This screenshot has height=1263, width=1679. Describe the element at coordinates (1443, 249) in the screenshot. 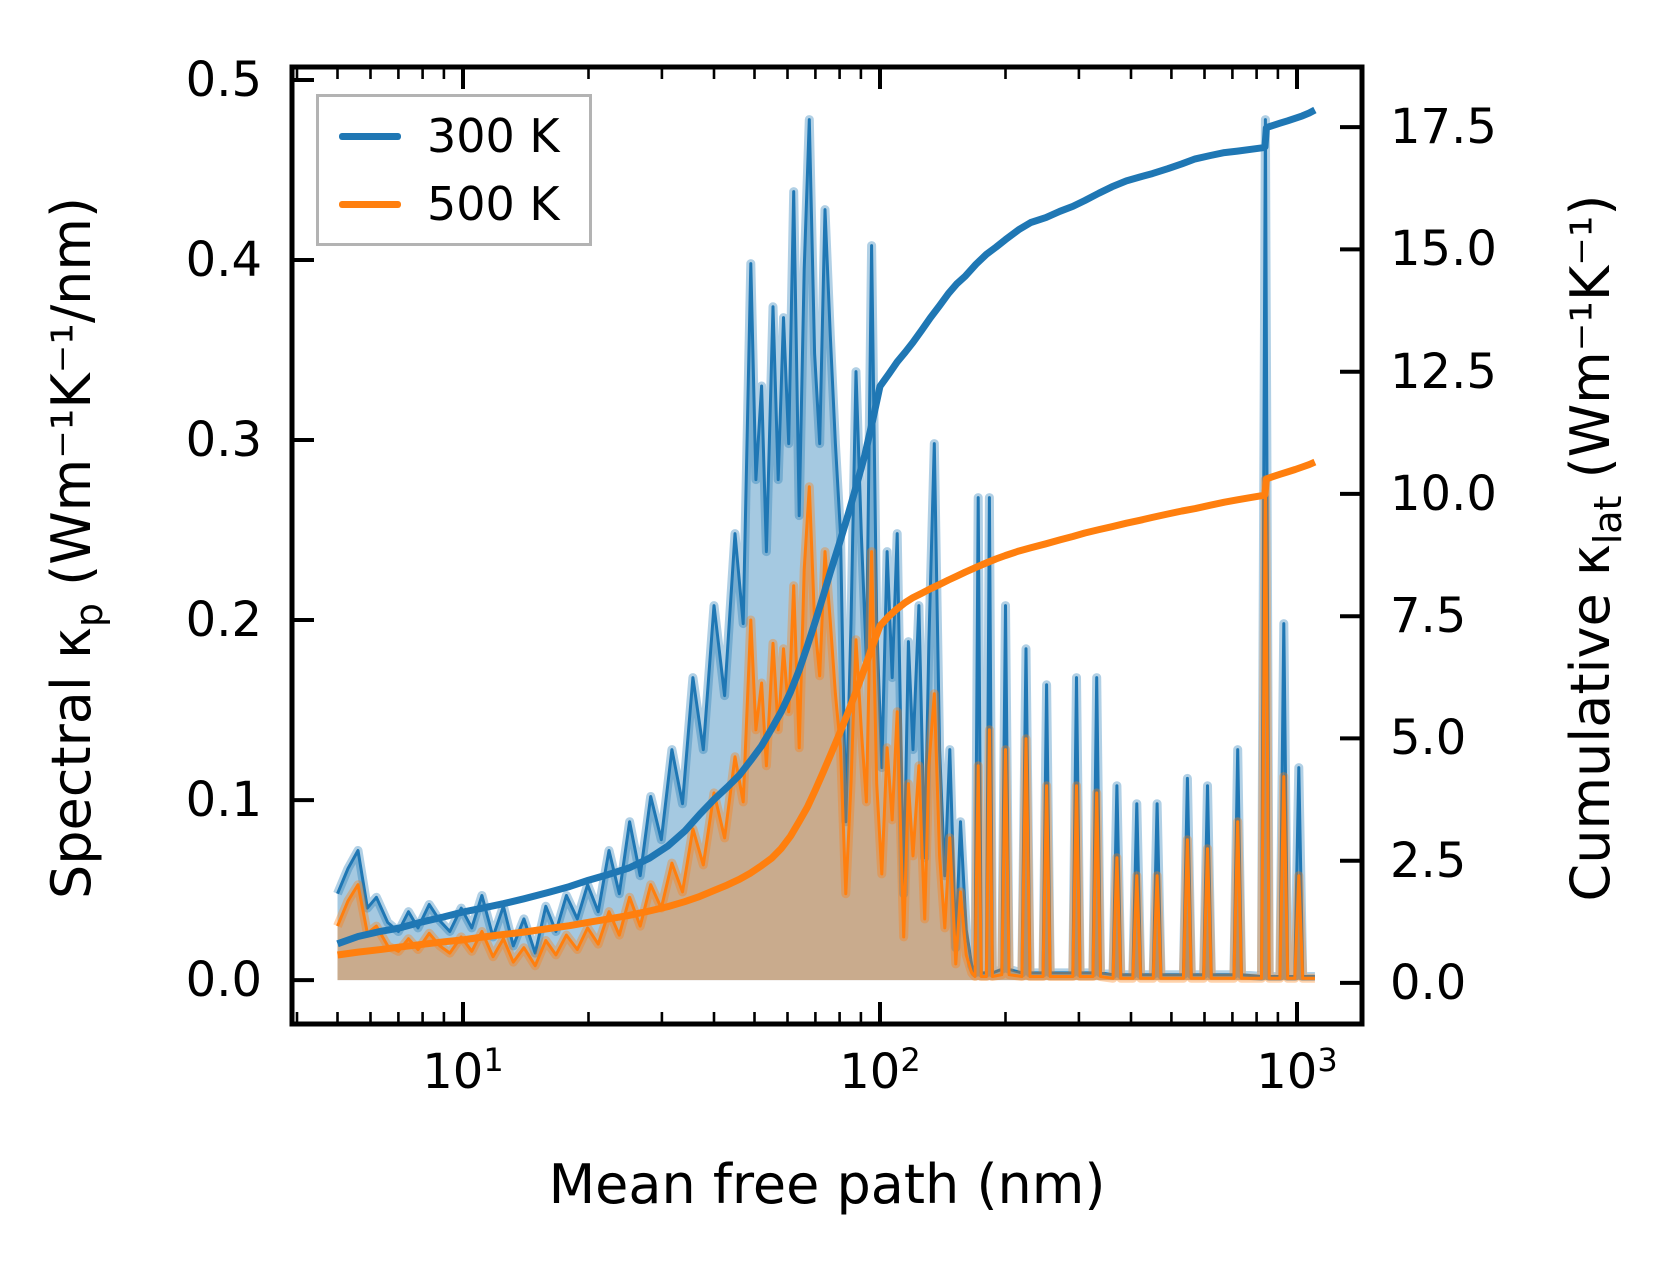

I see `y-right-tick-label-15.0: 15.0` at that location.